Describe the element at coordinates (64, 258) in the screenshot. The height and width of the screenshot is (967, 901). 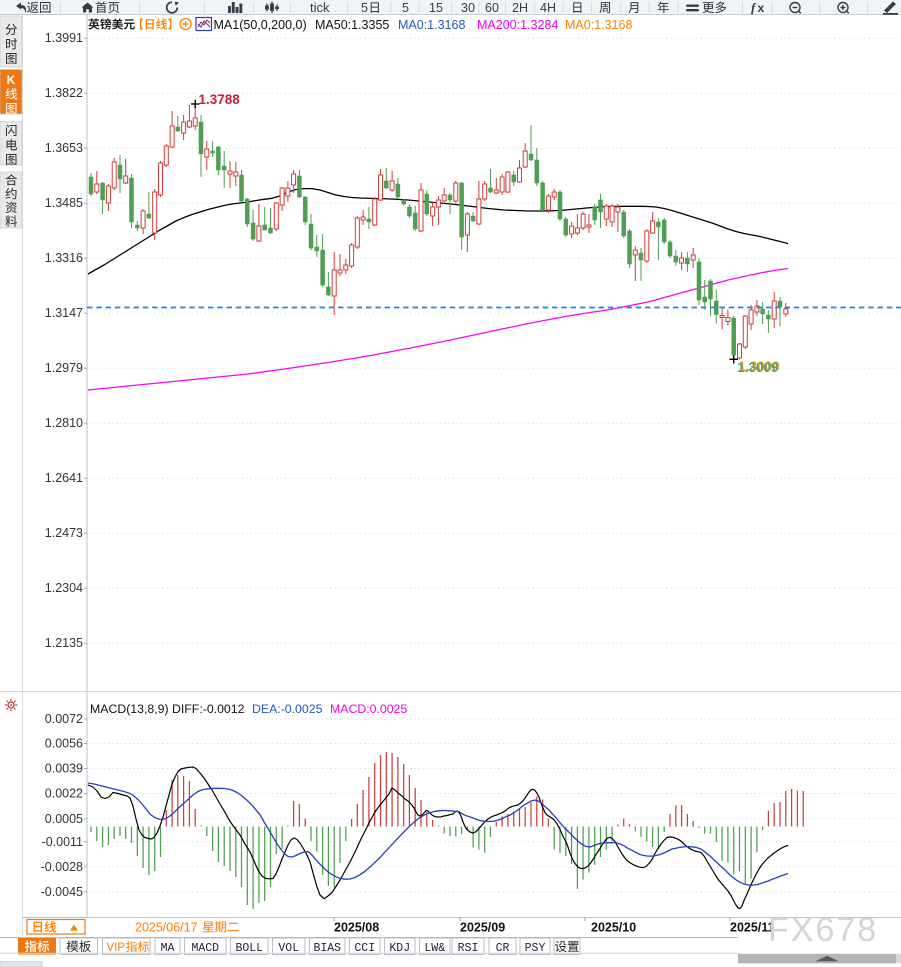
I see `svg-text: 1.3316` at that location.